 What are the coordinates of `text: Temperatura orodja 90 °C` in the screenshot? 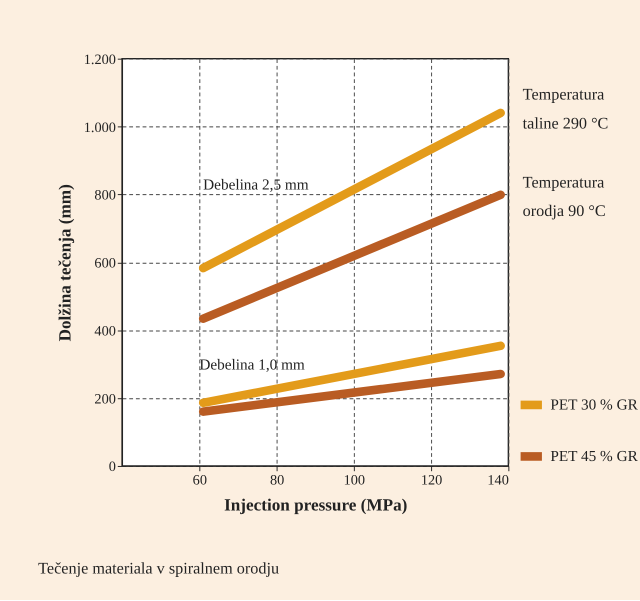 It's located at (564, 196).